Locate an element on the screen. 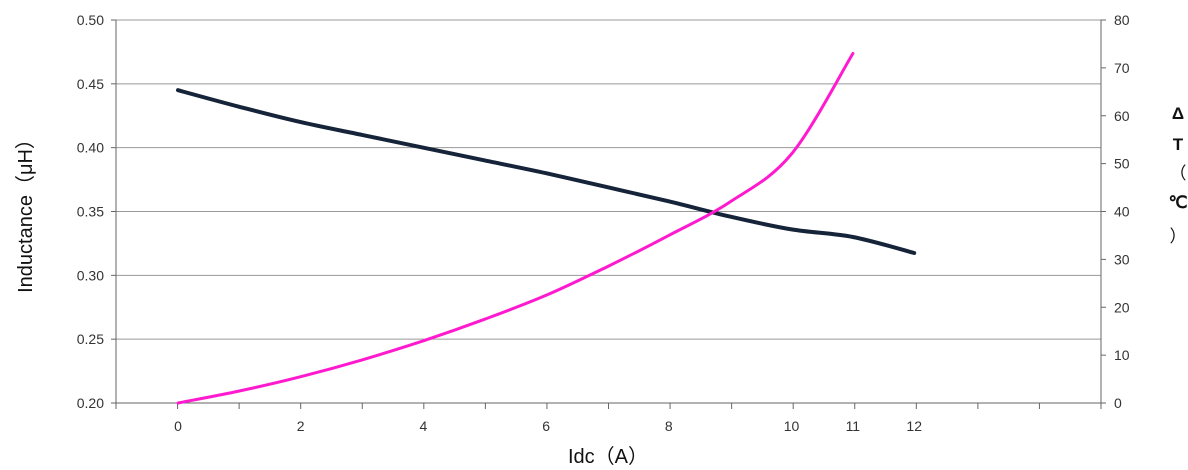 Image resolution: width=1188 pixels, height=470 pixels. y-axis-title: Inductance（μH） is located at coordinates (25, 211).